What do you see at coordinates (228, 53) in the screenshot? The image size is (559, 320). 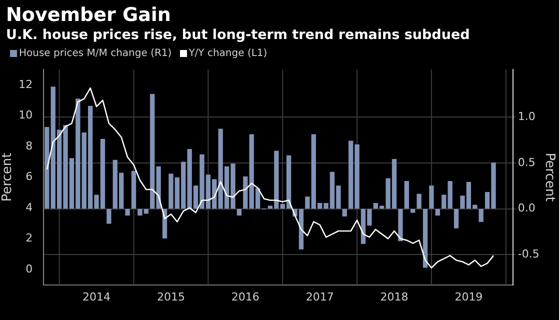 I see `legend-label: Y/Y change (L1)` at bounding box center [228, 53].